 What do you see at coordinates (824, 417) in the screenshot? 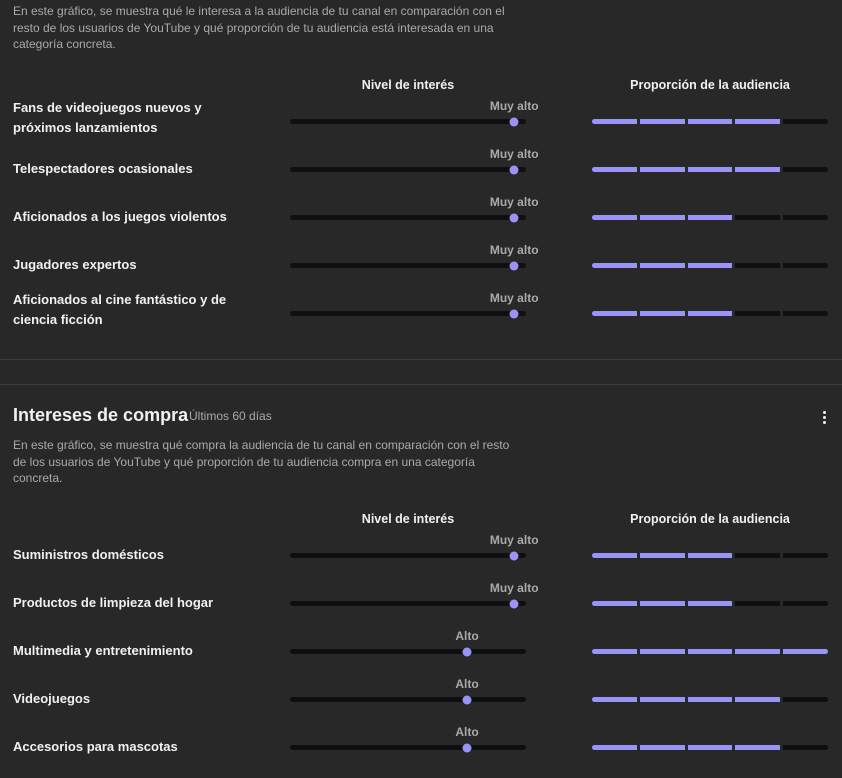
I see `more-vert-icon` at bounding box center [824, 417].